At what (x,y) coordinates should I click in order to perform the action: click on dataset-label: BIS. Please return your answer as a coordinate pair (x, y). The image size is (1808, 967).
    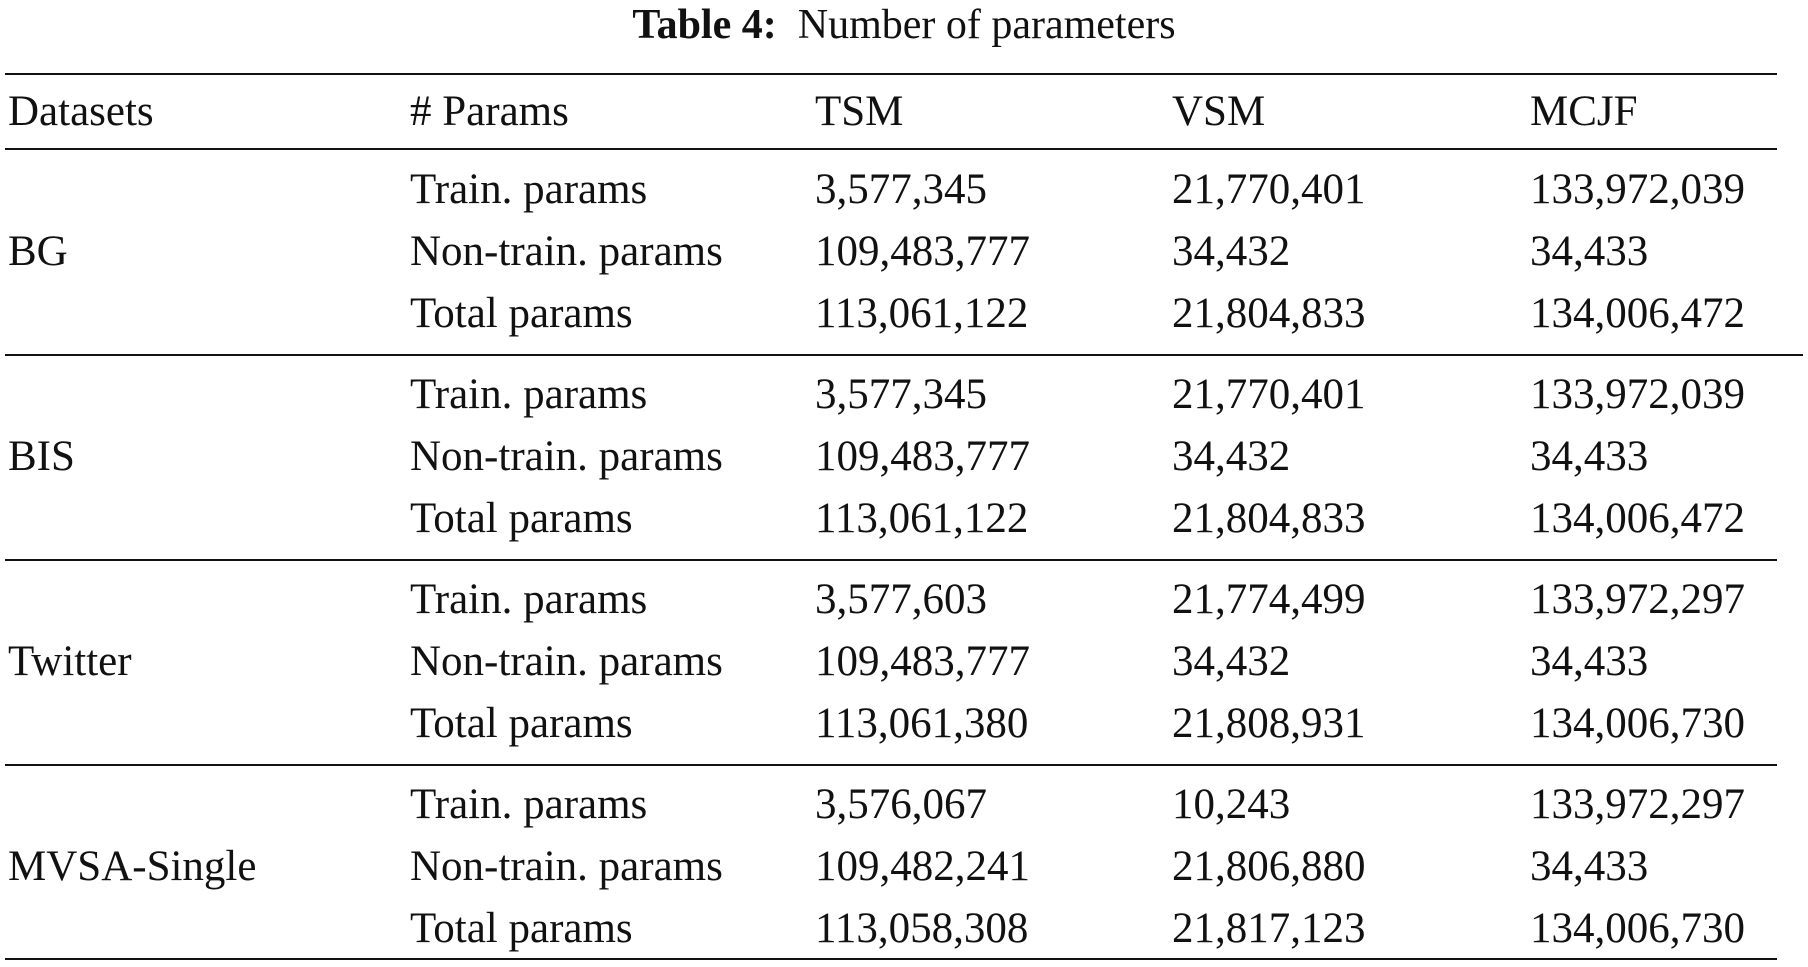
    Looking at the image, I should click on (41, 456).